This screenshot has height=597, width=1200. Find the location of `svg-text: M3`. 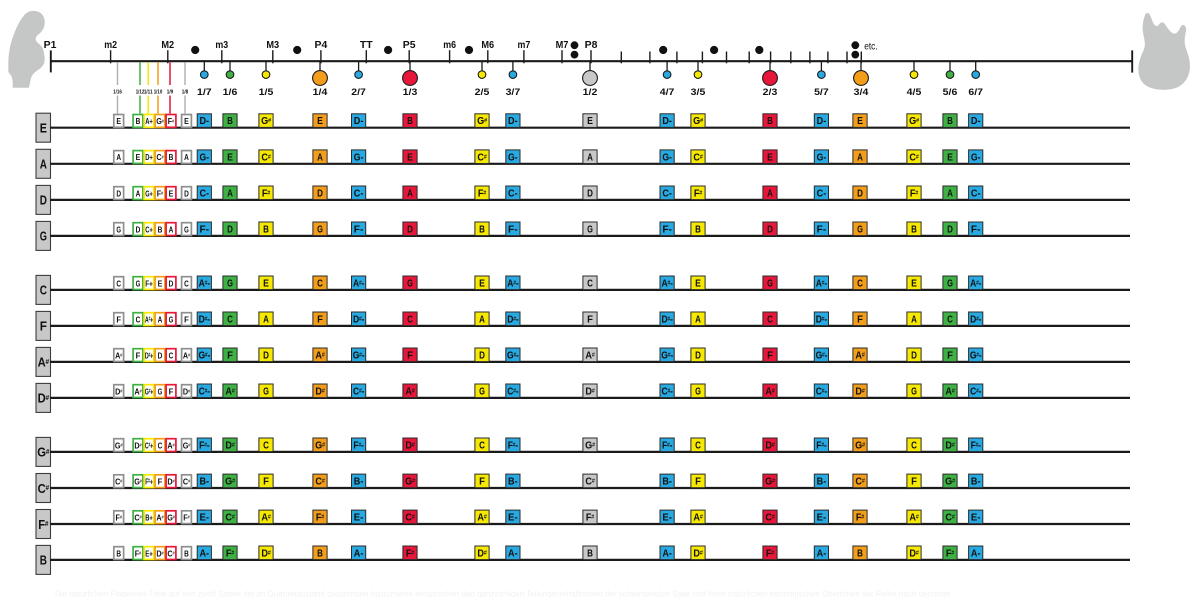

svg-text: M3 is located at coordinates (272, 45).